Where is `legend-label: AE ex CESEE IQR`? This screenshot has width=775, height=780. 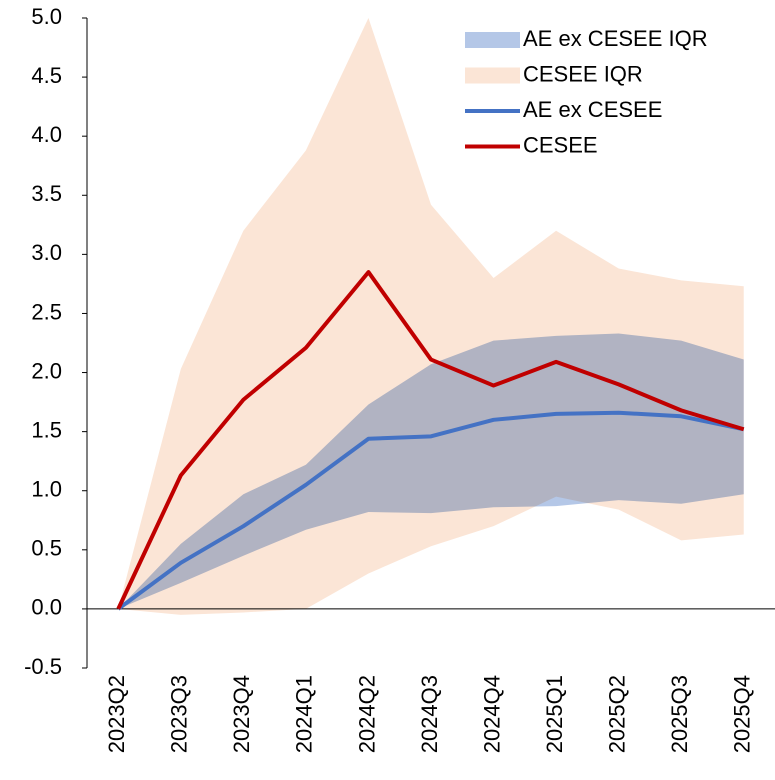
legend-label: AE ex CESEE IQR is located at coordinates (615, 38).